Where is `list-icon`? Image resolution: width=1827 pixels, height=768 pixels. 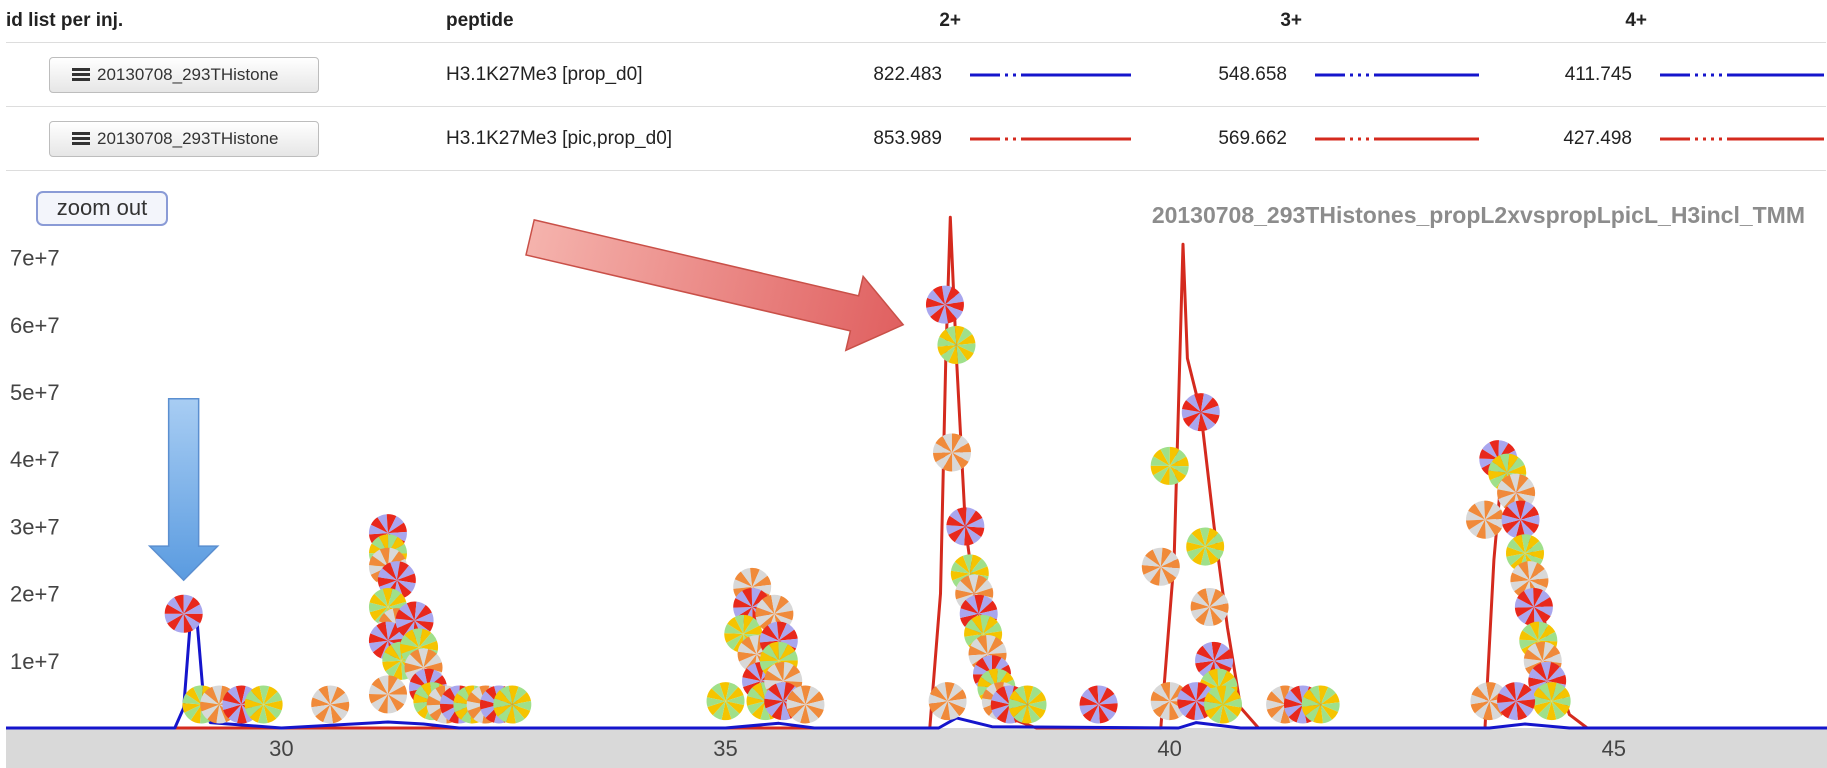
list-icon is located at coordinates (81, 138).